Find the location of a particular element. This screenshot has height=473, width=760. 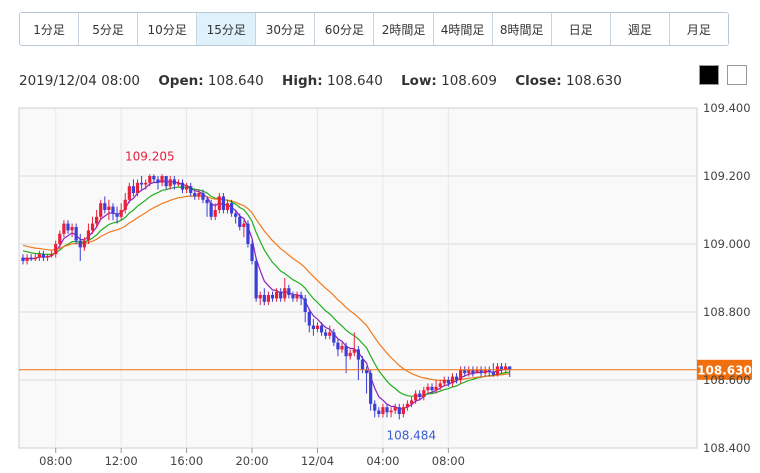

tab-11: 週足 is located at coordinates (640, 29).